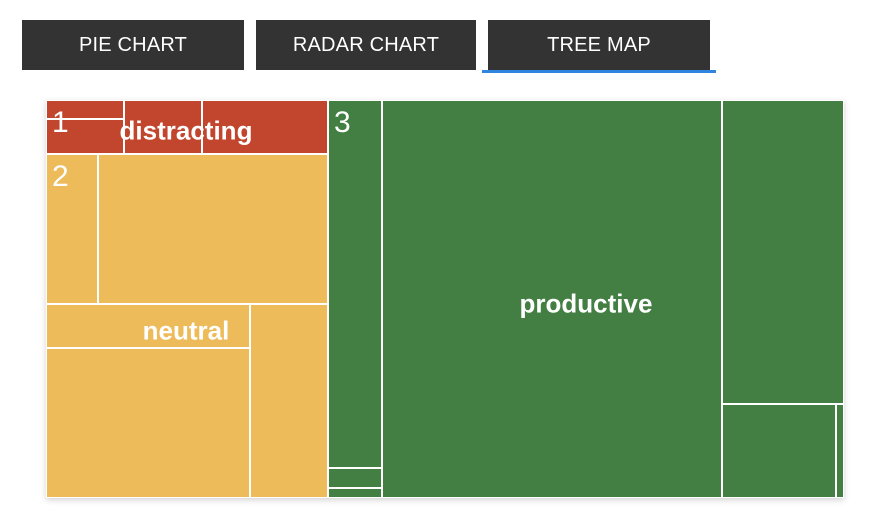  What do you see at coordinates (599, 46) in the screenshot?
I see `tab-tree-map: TREE MAP` at bounding box center [599, 46].